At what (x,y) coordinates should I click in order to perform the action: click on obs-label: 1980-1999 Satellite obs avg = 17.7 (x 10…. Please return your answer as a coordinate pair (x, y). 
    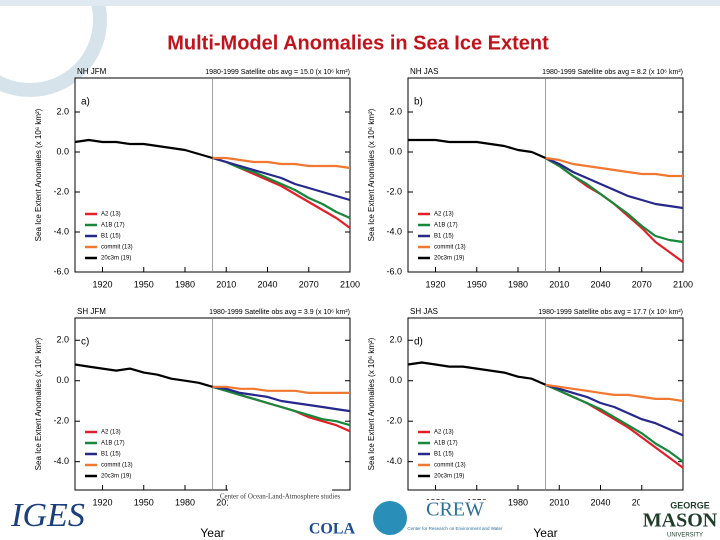
    Looking at the image, I should click on (610, 312).